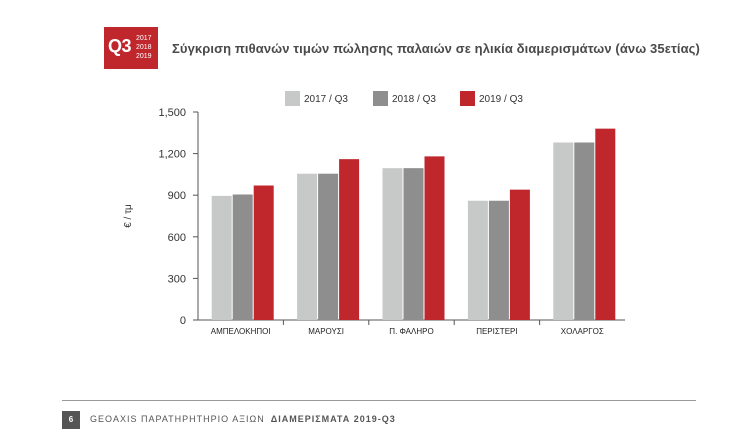  I want to click on x-tick-label: ΜΑΡΟΥΣΙ, so click(326, 331).